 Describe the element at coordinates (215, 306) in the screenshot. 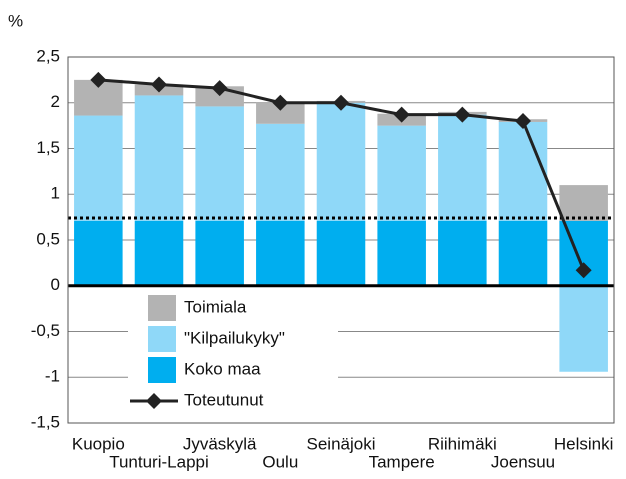

I see `legend-label: Toimiala` at that location.